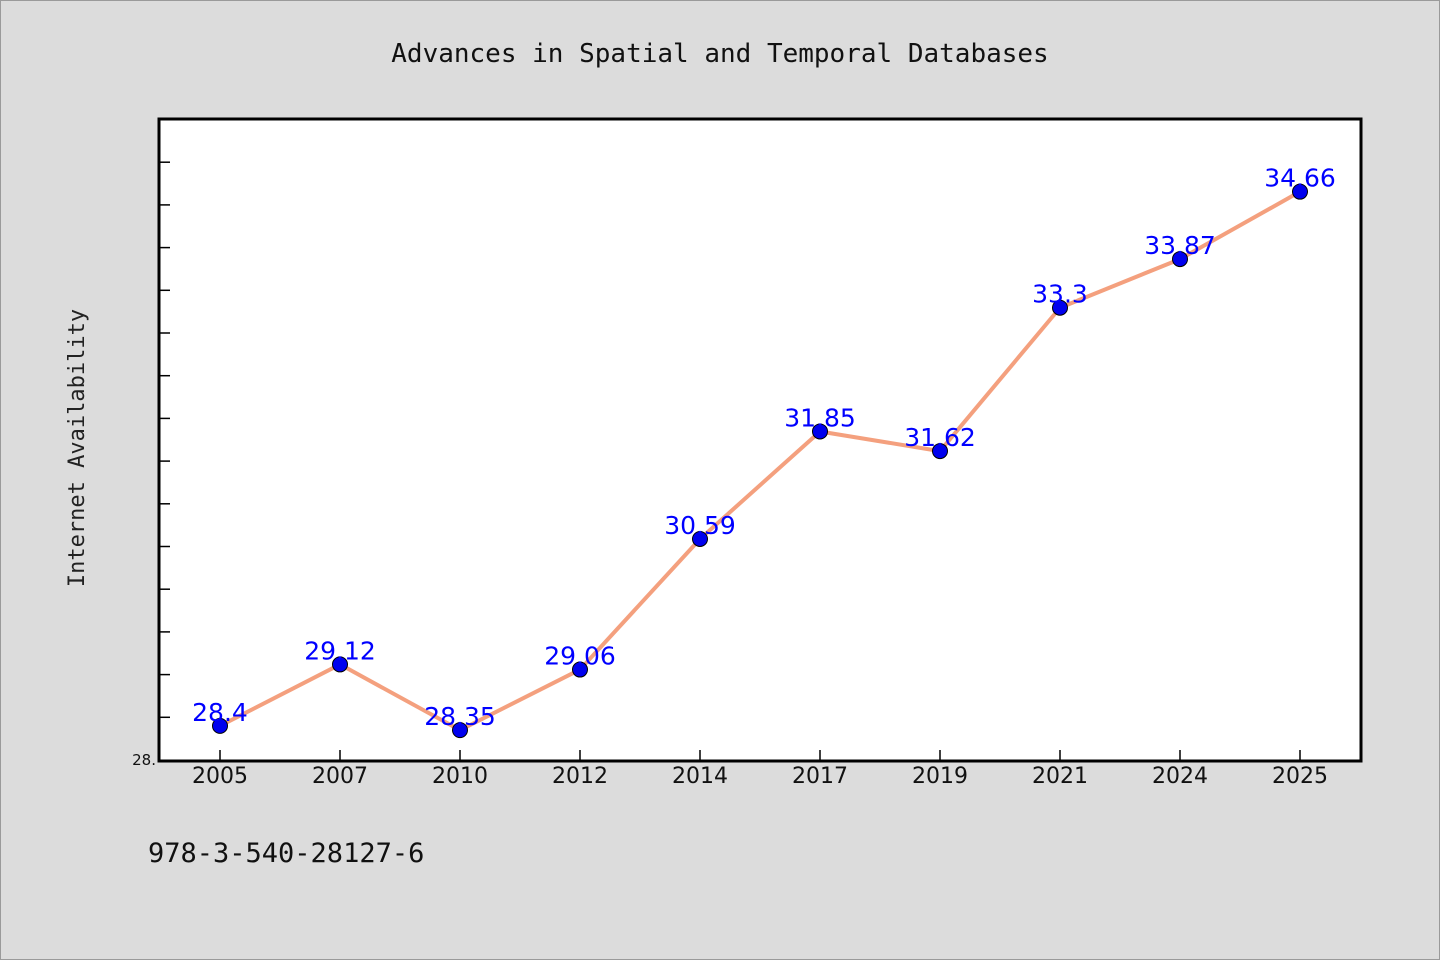 The height and width of the screenshot is (960, 1440). I want to click on x-tick-label: 2012, so click(580, 776).